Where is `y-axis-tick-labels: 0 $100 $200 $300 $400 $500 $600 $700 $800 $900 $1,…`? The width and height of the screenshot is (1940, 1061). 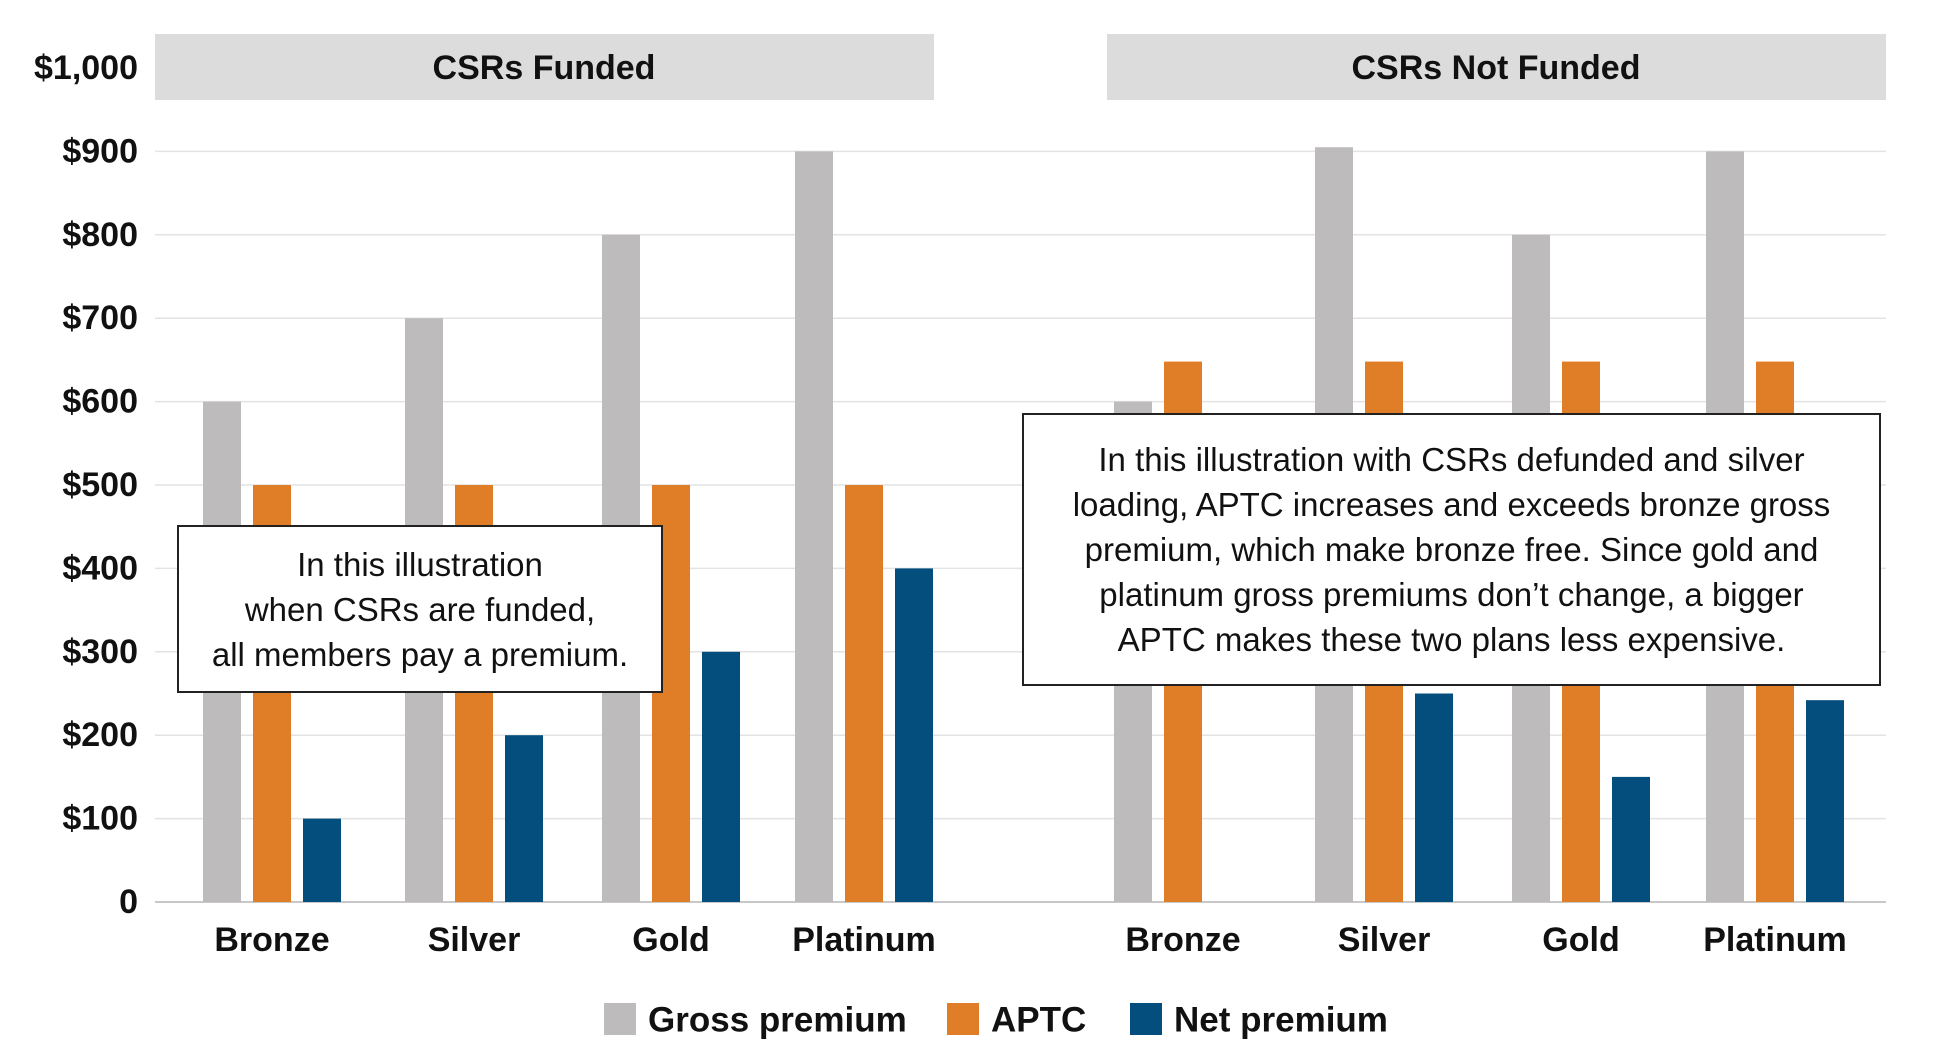
y-axis-tick-labels: 0 $100 $200 $300 $400 $500 $600 $700 $800 $900 $1,… is located at coordinates (86, 485).